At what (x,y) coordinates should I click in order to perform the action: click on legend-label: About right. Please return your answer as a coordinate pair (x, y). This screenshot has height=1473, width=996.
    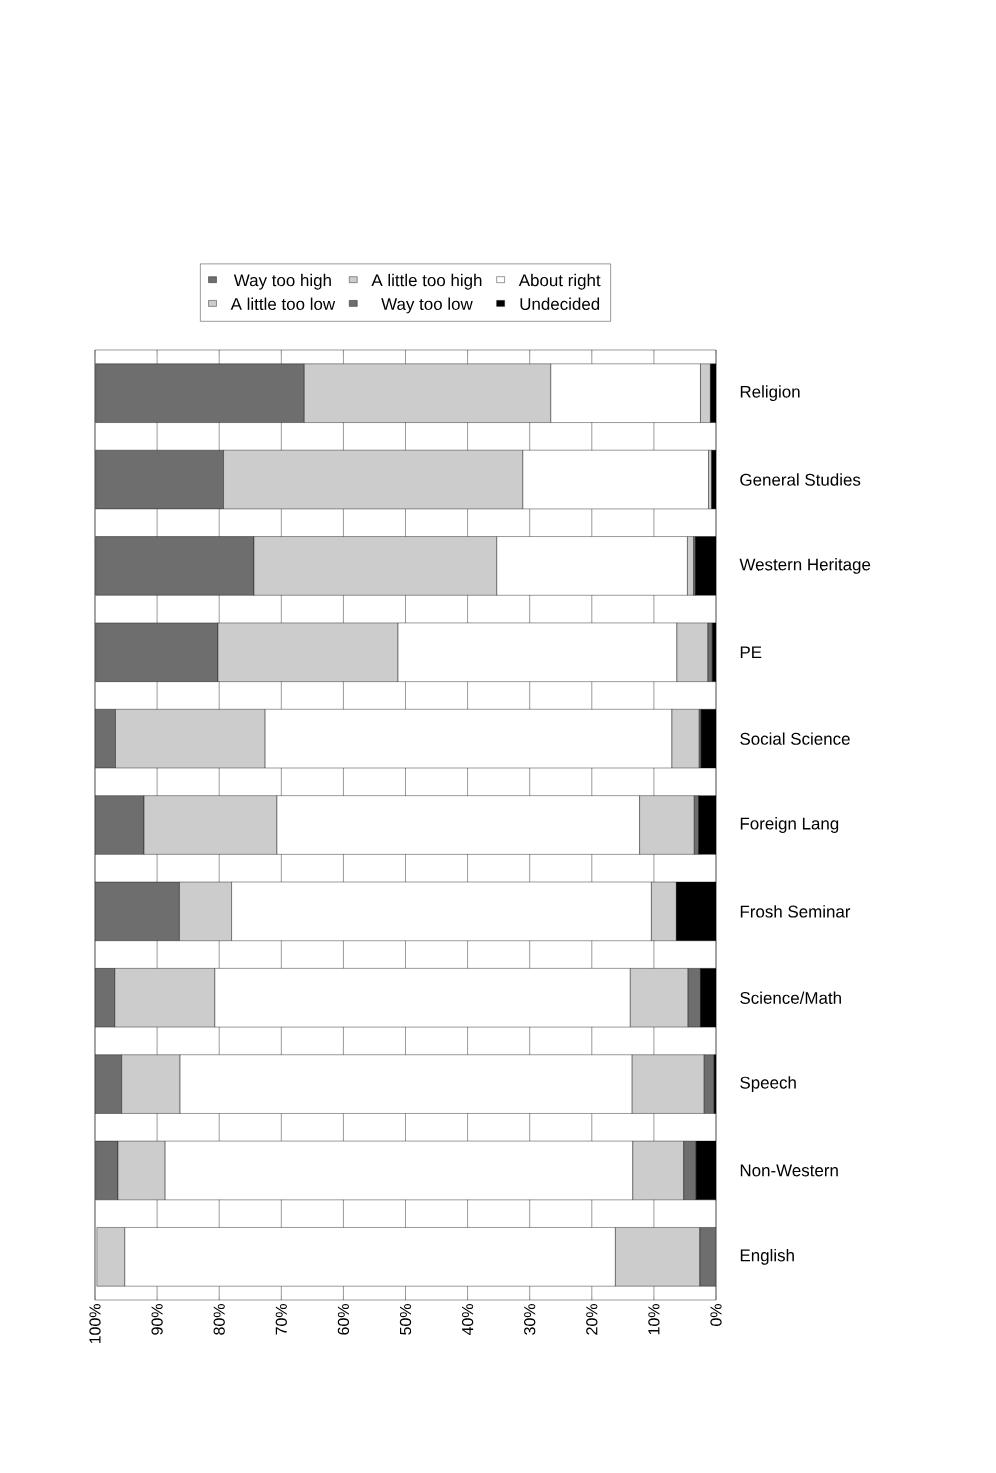
    Looking at the image, I should click on (559, 281).